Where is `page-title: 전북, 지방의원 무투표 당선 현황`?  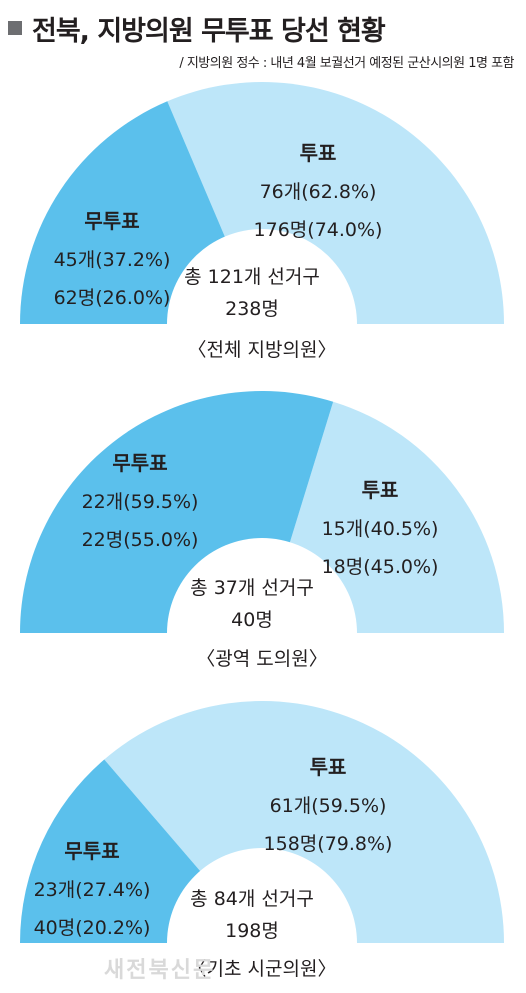 page-title: 전북, 지방의원 무투표 당선 현황 is located at coordinates (209, 31).